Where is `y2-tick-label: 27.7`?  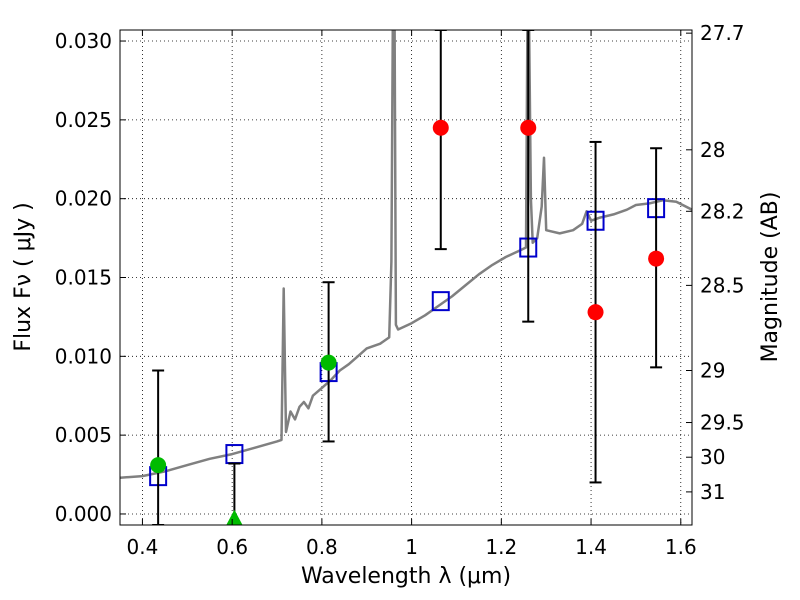
y2-tick-label: 27.7 is located at coordinates (722, 33).